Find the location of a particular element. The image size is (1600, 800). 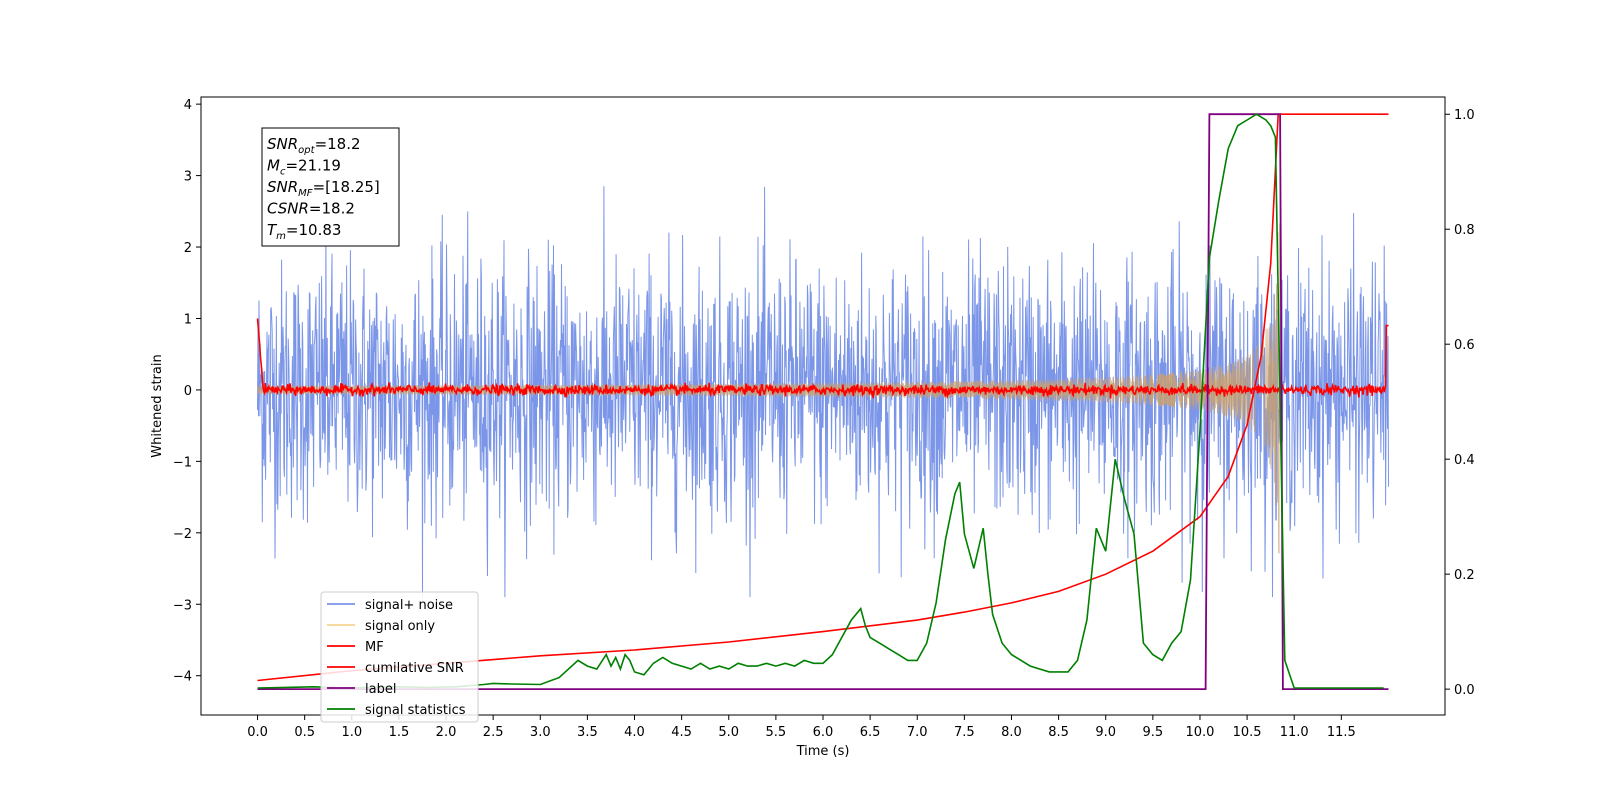

y-tick-label: −3 is located at coordinates (182, 605).